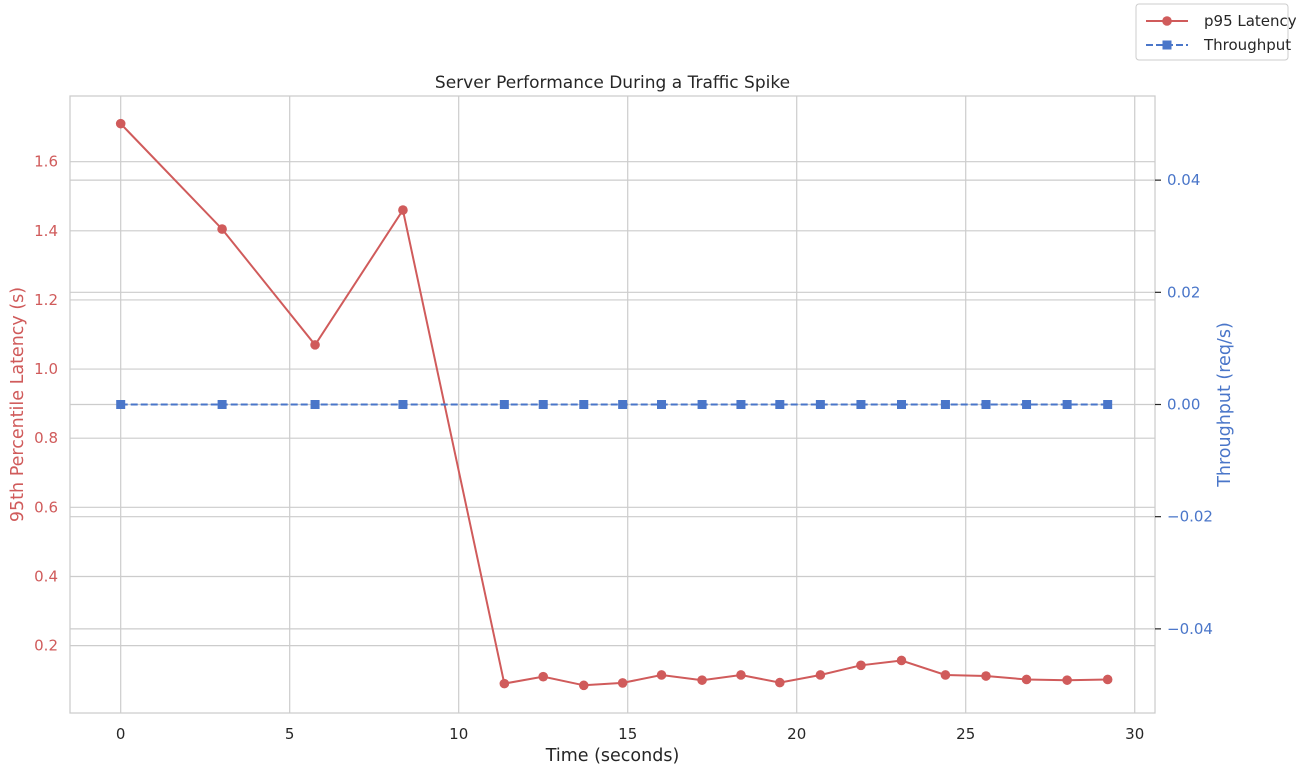  What do you see at coordinates (46, 162) in the screenshot?
I see `y-left-tick-label: 1.6` at bounding box center [46, 162].